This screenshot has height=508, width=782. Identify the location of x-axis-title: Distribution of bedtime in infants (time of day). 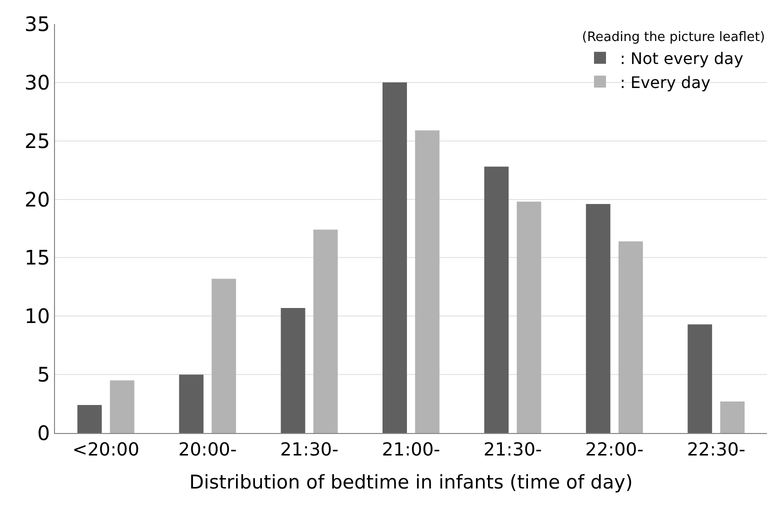
(411, 482).